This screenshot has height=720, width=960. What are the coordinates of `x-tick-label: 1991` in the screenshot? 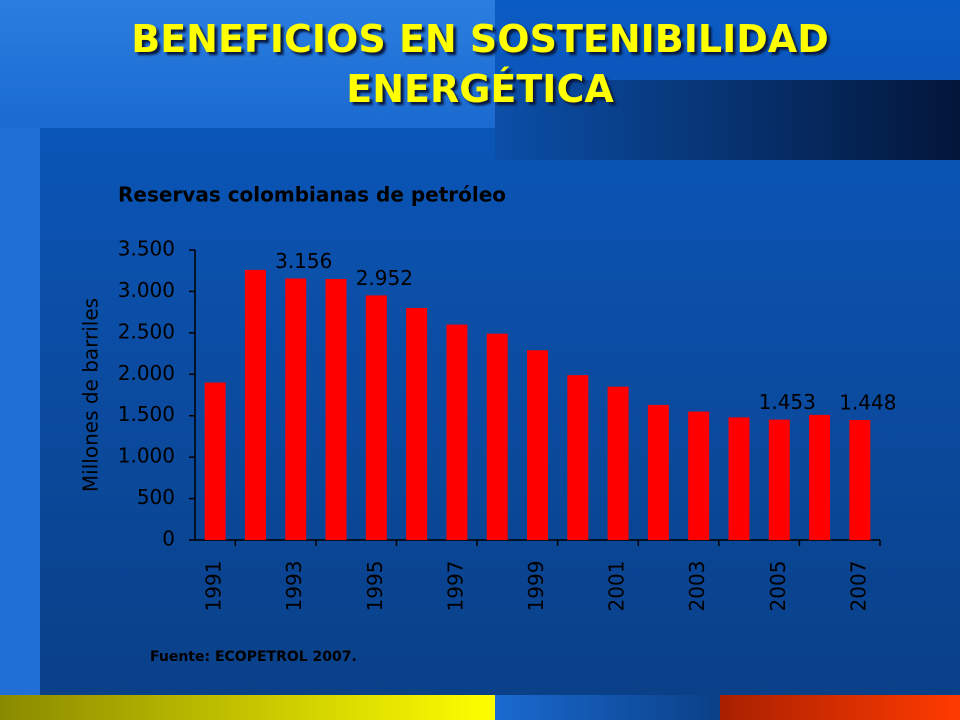 It's located at (214, 586).